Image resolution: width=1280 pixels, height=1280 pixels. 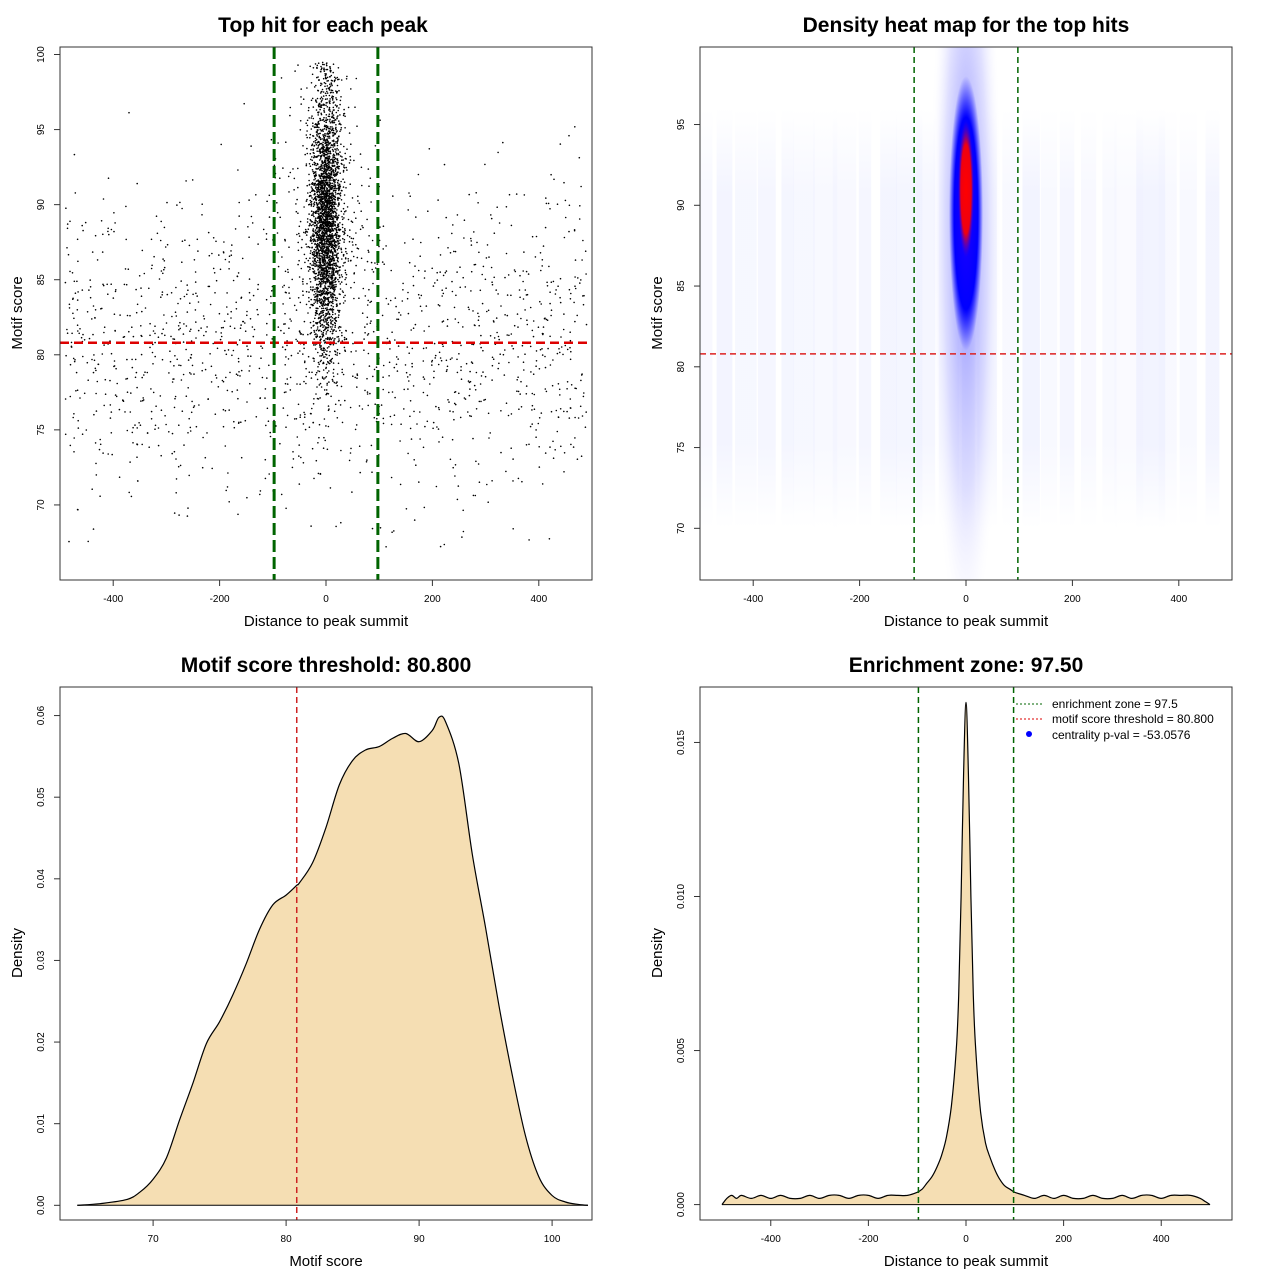 What do you see at coordinates (657, 312) in the screenshot?
I see `heatmap-y-label: Motif score` at bounding box center [657, 312].